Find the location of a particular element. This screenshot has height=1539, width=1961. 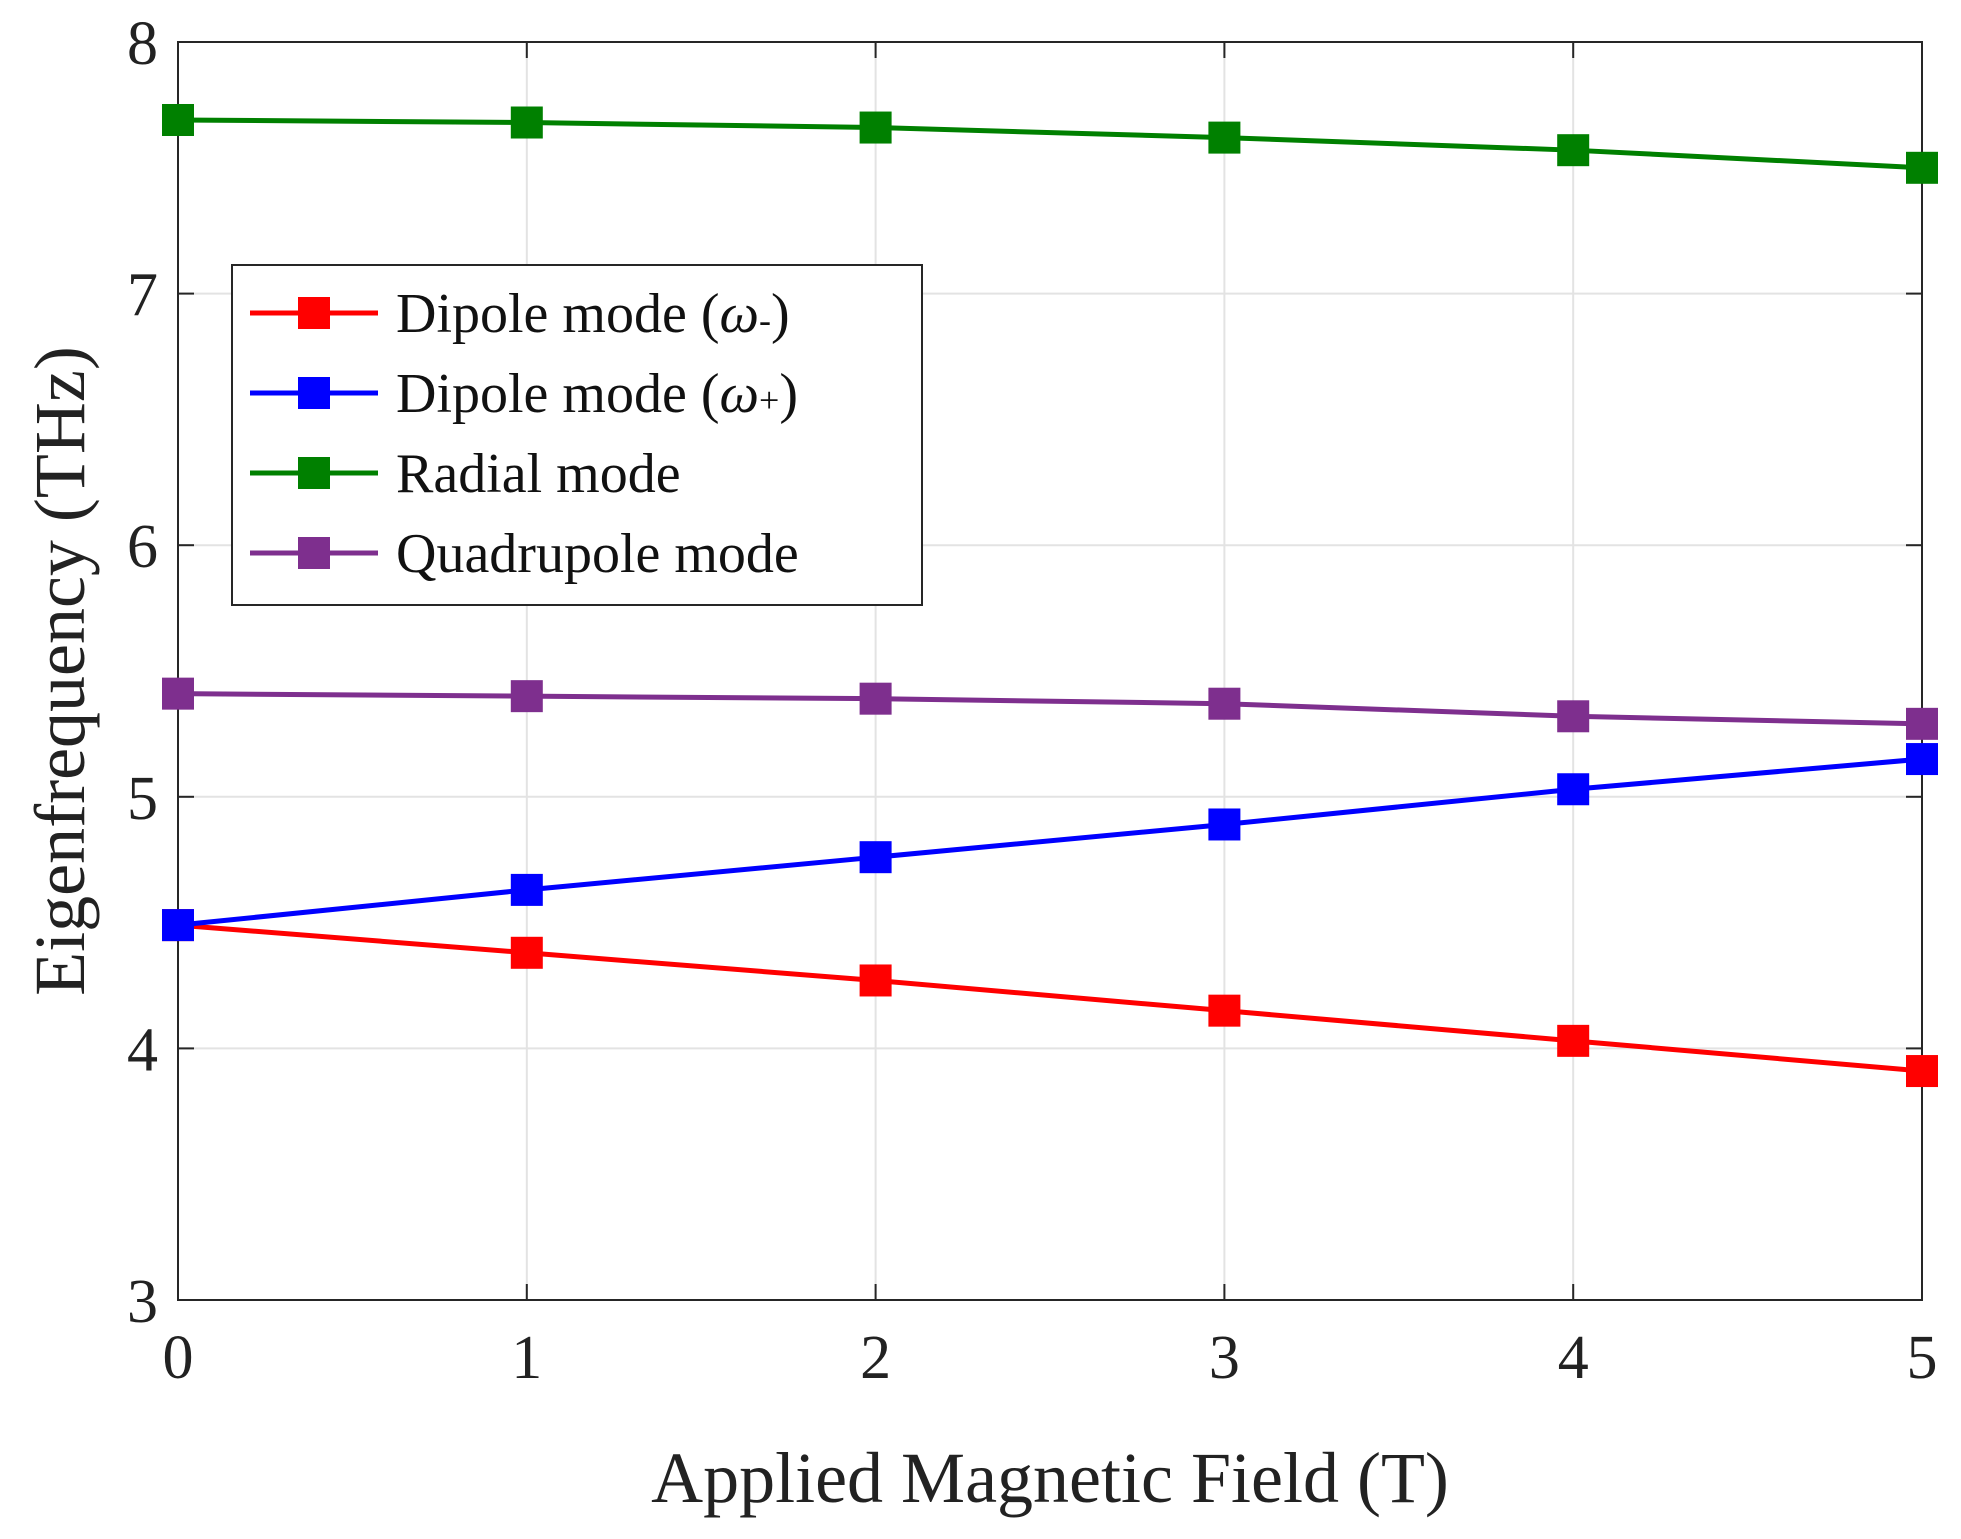

legend-label-text: Radial mode is located at coordinates (538, 474).